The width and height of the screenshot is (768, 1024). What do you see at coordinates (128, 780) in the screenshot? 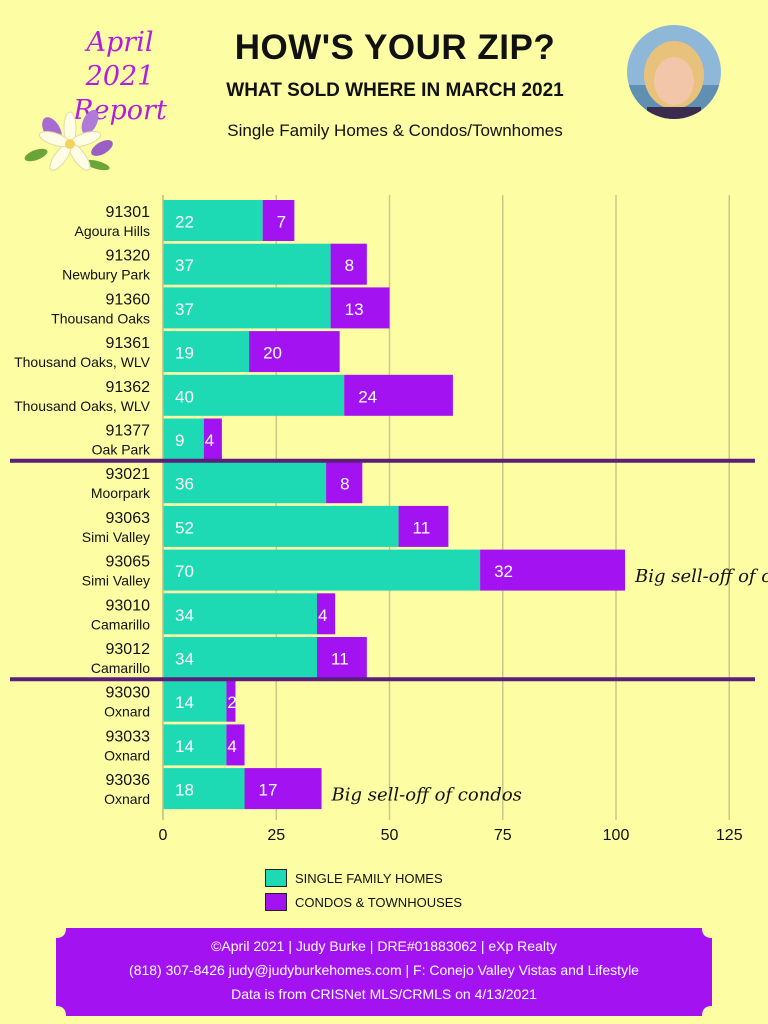
I see `category-zip-93036: 93036` at bounding box center [128, 780].